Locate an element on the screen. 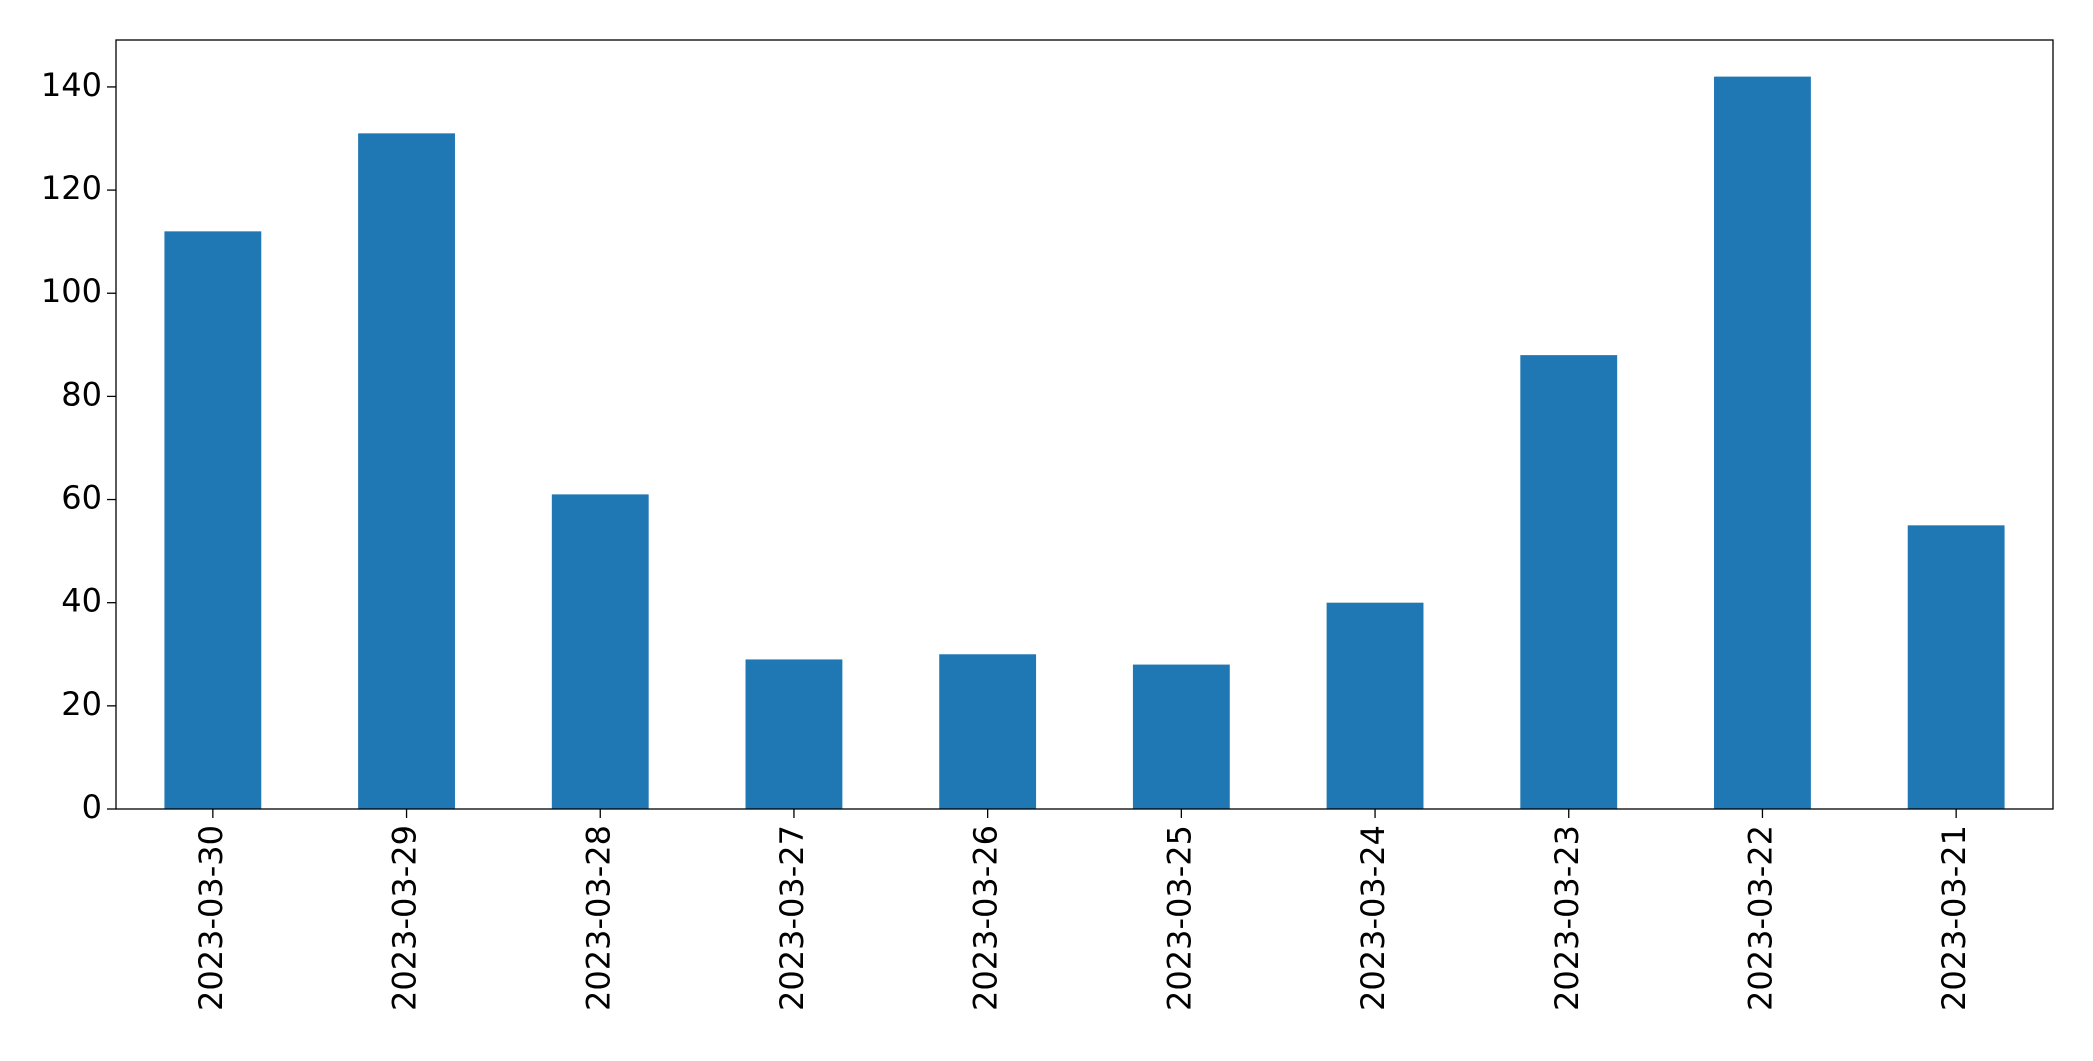 This screenshot has width=2093, height=1061. x-tick-label: 2023-03-27 is located at coordinates (792, 918).